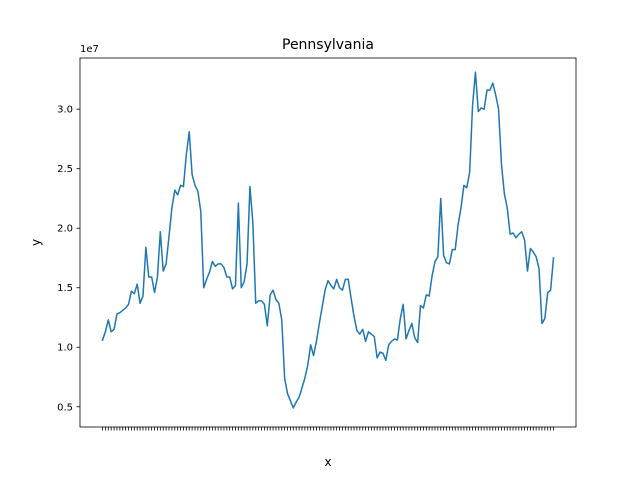 This screenshot has width=640, height=480. I want to click on x-axis-title: x, so click(327, 462).